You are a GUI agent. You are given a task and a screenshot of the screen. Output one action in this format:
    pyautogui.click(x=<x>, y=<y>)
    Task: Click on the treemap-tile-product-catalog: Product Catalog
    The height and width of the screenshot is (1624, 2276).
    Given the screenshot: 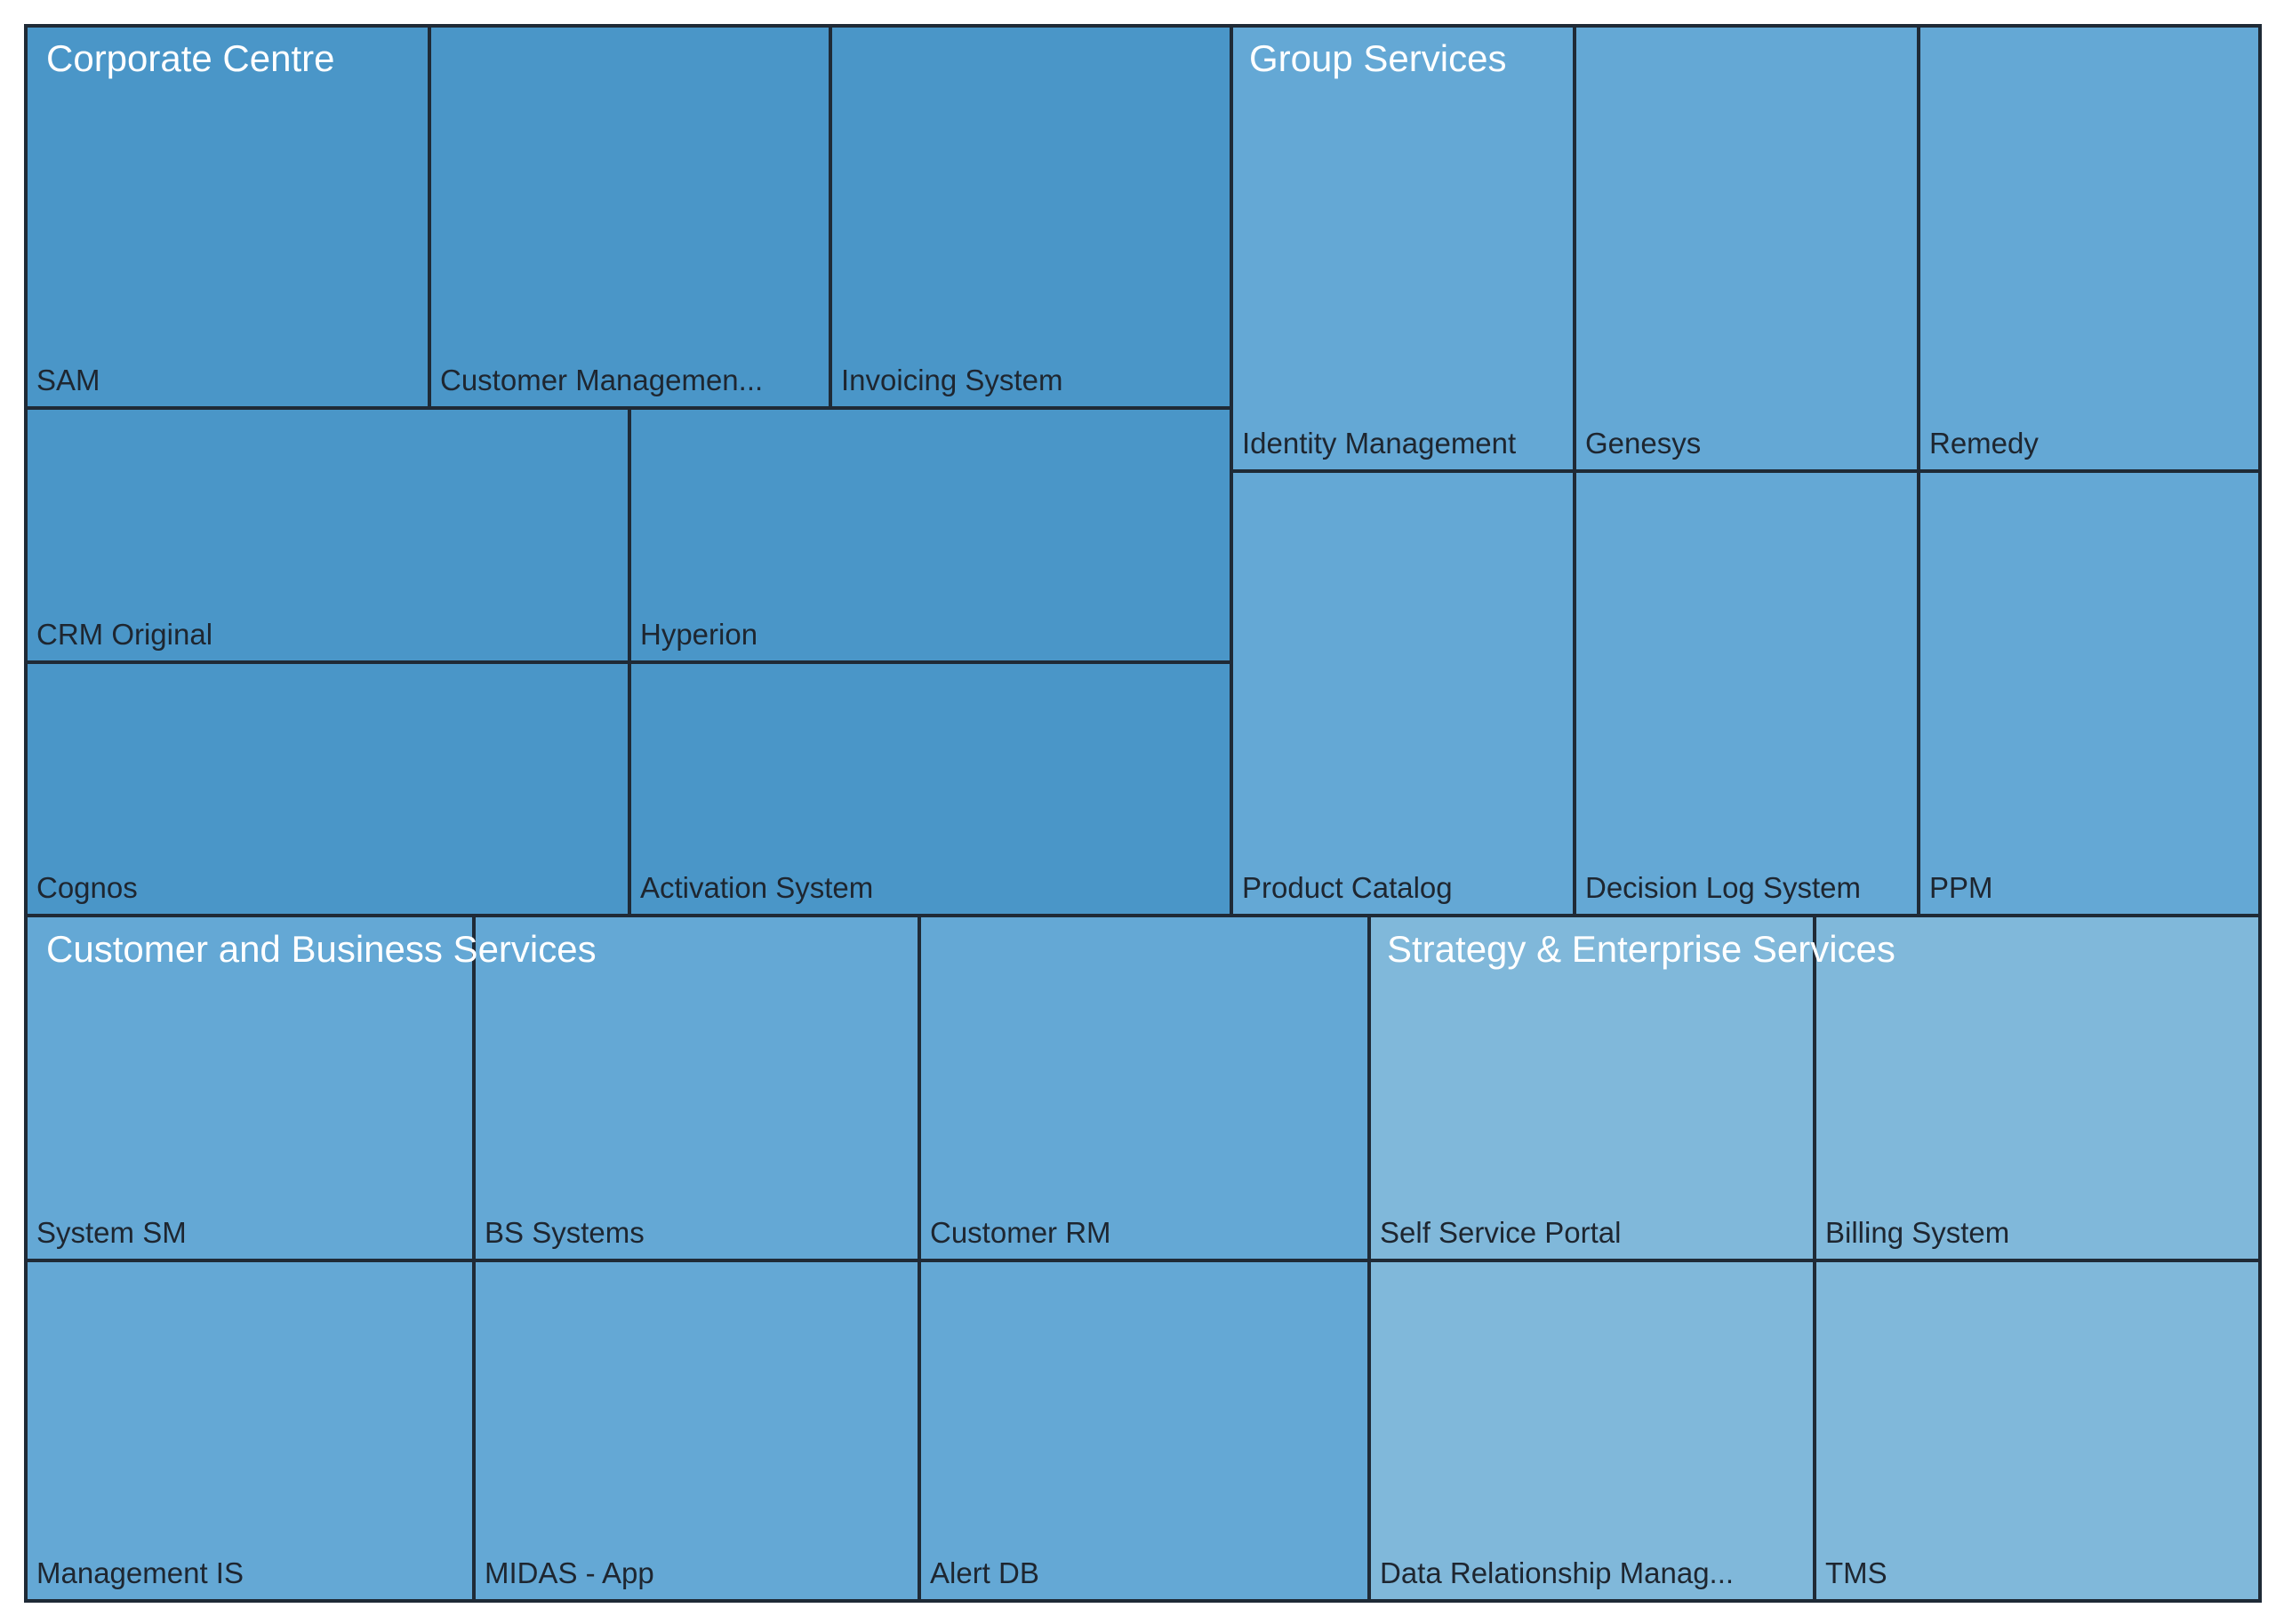 What is the action you would take?
    pyautogui.click(x=1403, y=693)
    